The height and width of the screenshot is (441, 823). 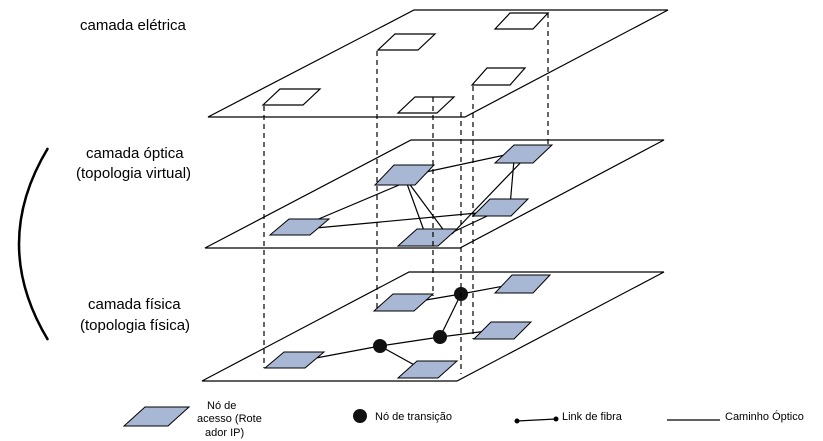 I want to click on electric-layer-label: camada elétrica, so click(x=133, y=25).